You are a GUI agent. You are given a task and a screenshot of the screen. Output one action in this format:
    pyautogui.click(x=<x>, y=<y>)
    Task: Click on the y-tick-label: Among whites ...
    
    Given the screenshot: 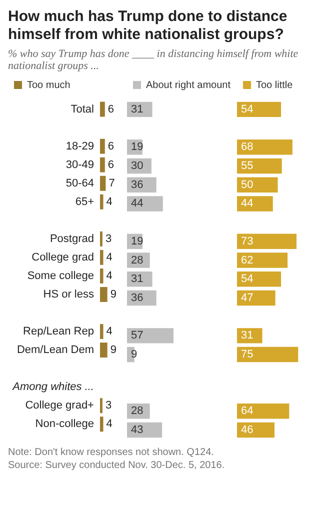 What is the action you would take?
    pyautogui.click(x=53, y=387)
    